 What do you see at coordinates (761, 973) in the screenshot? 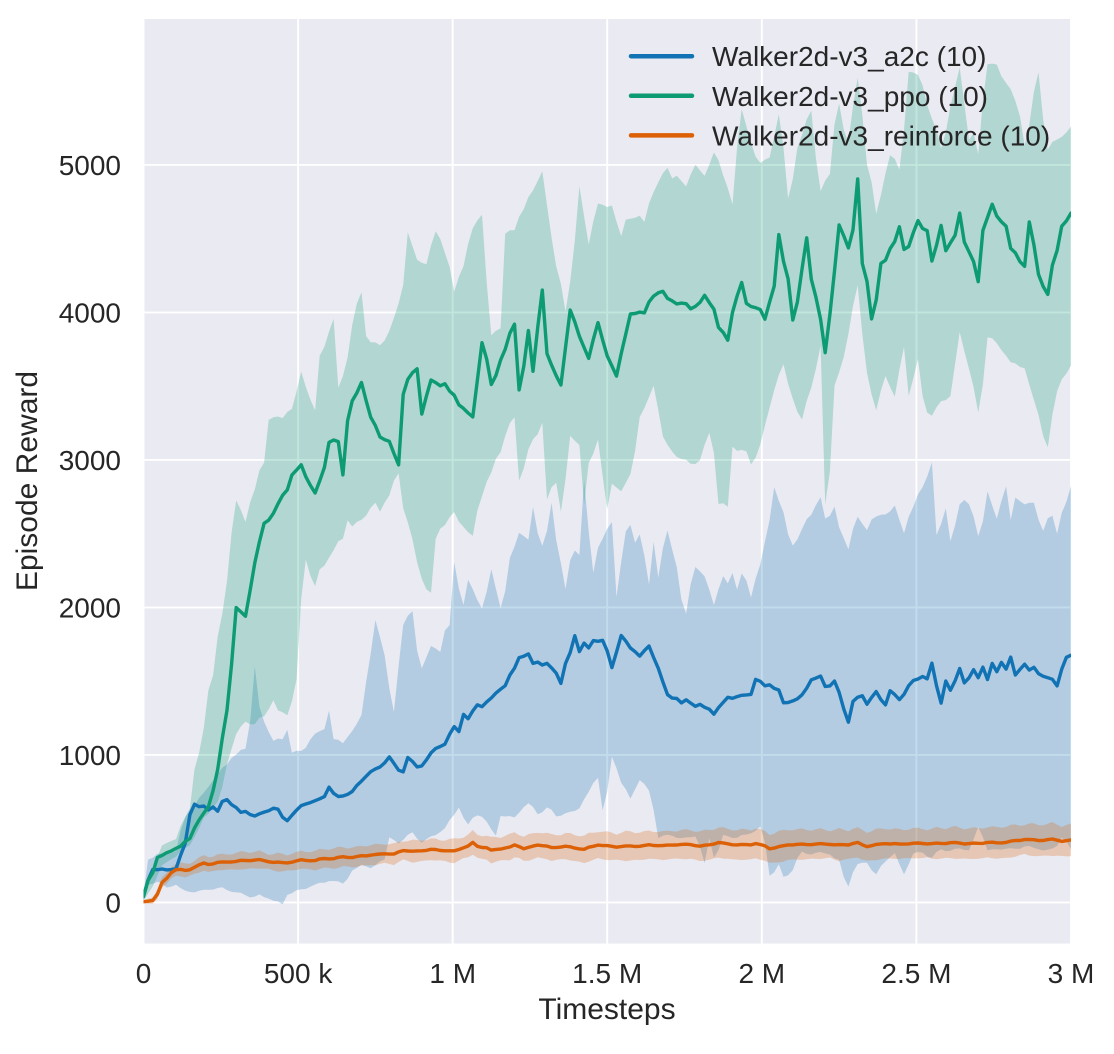
I see `svg-text: 2 M` at bounding box center [761, 973].